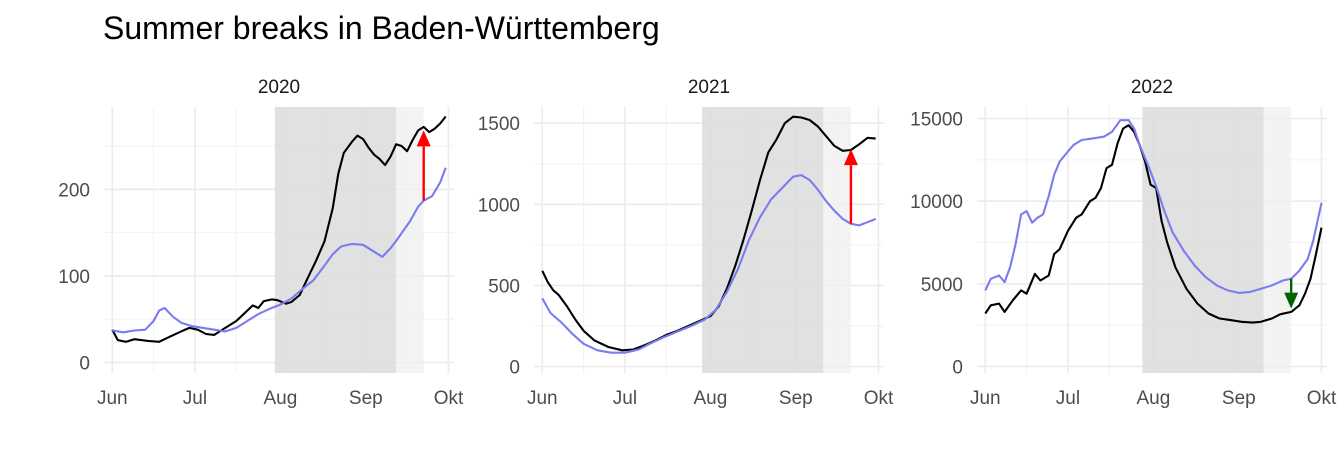 The image size is (1344, 460). What do you see at coordinates (936, 202) in the screenshot?
I see `y-tick-label: 10000` at bounding box center [936, 202].